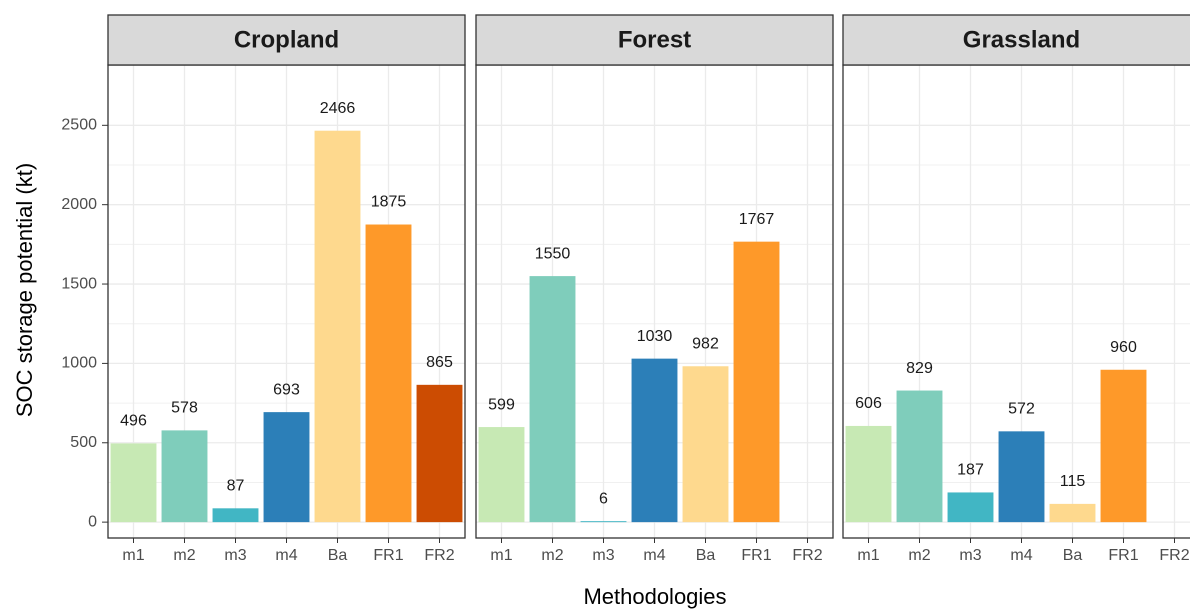 This screenshot has height=609, width=1190. Describe the element at coordinates (24, 290) in the screenshot. I see `y-axis-title: SOC storage potential (kt)` at that location.